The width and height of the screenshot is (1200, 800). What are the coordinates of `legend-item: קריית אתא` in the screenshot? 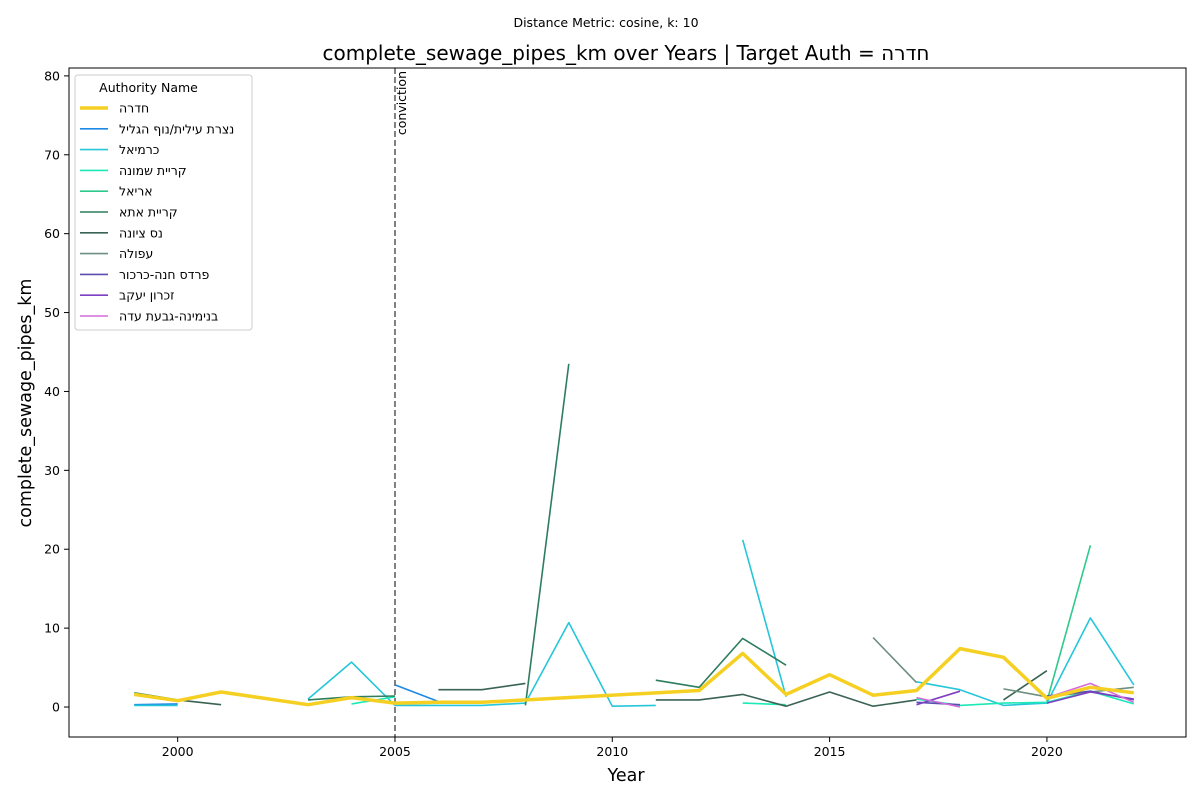 It's located at (129, 212).